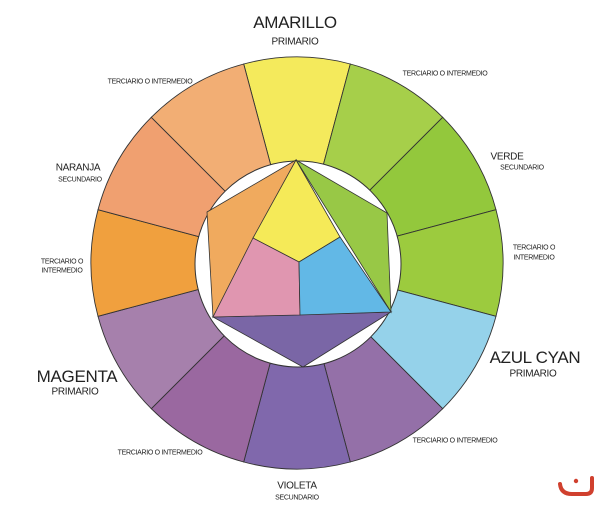  What do you see at coordinates (80, 180) in the screenshot?
I see `label-naranja-type: SECUNDARIO` at bounding box center [80, 180].